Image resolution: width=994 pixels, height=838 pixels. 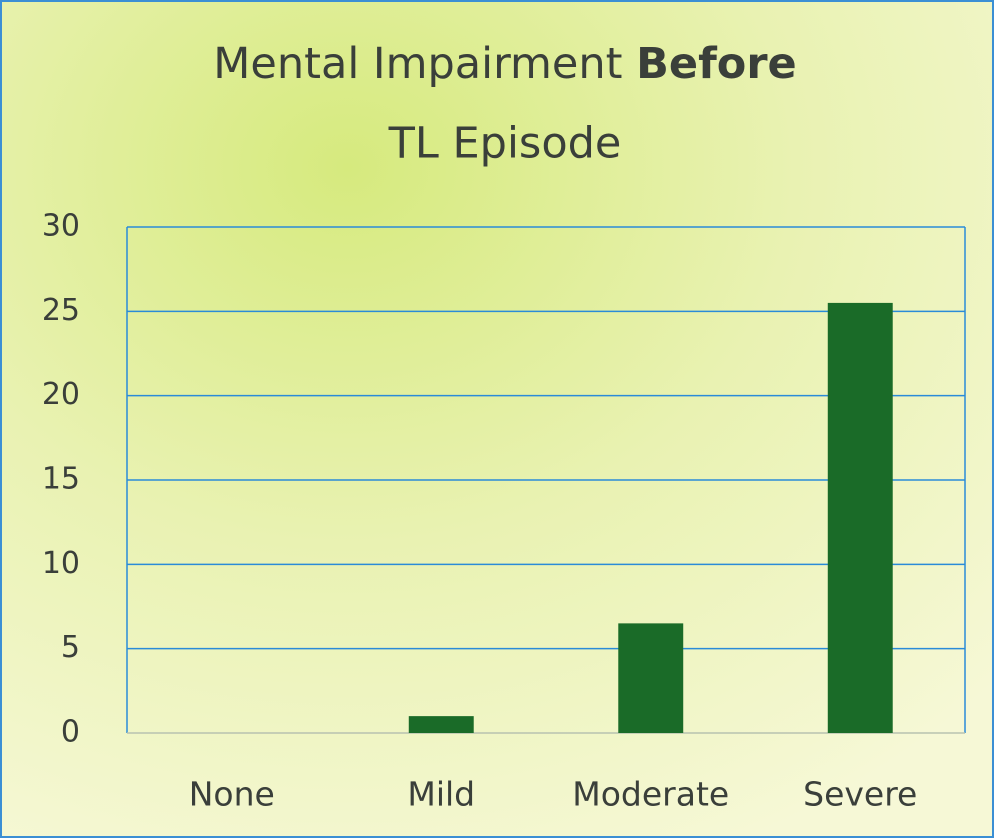 What do you see at coordinates (61, 394) in the screenshot?
I see `y-tick-label: 20` at bounding box center [61, 394].